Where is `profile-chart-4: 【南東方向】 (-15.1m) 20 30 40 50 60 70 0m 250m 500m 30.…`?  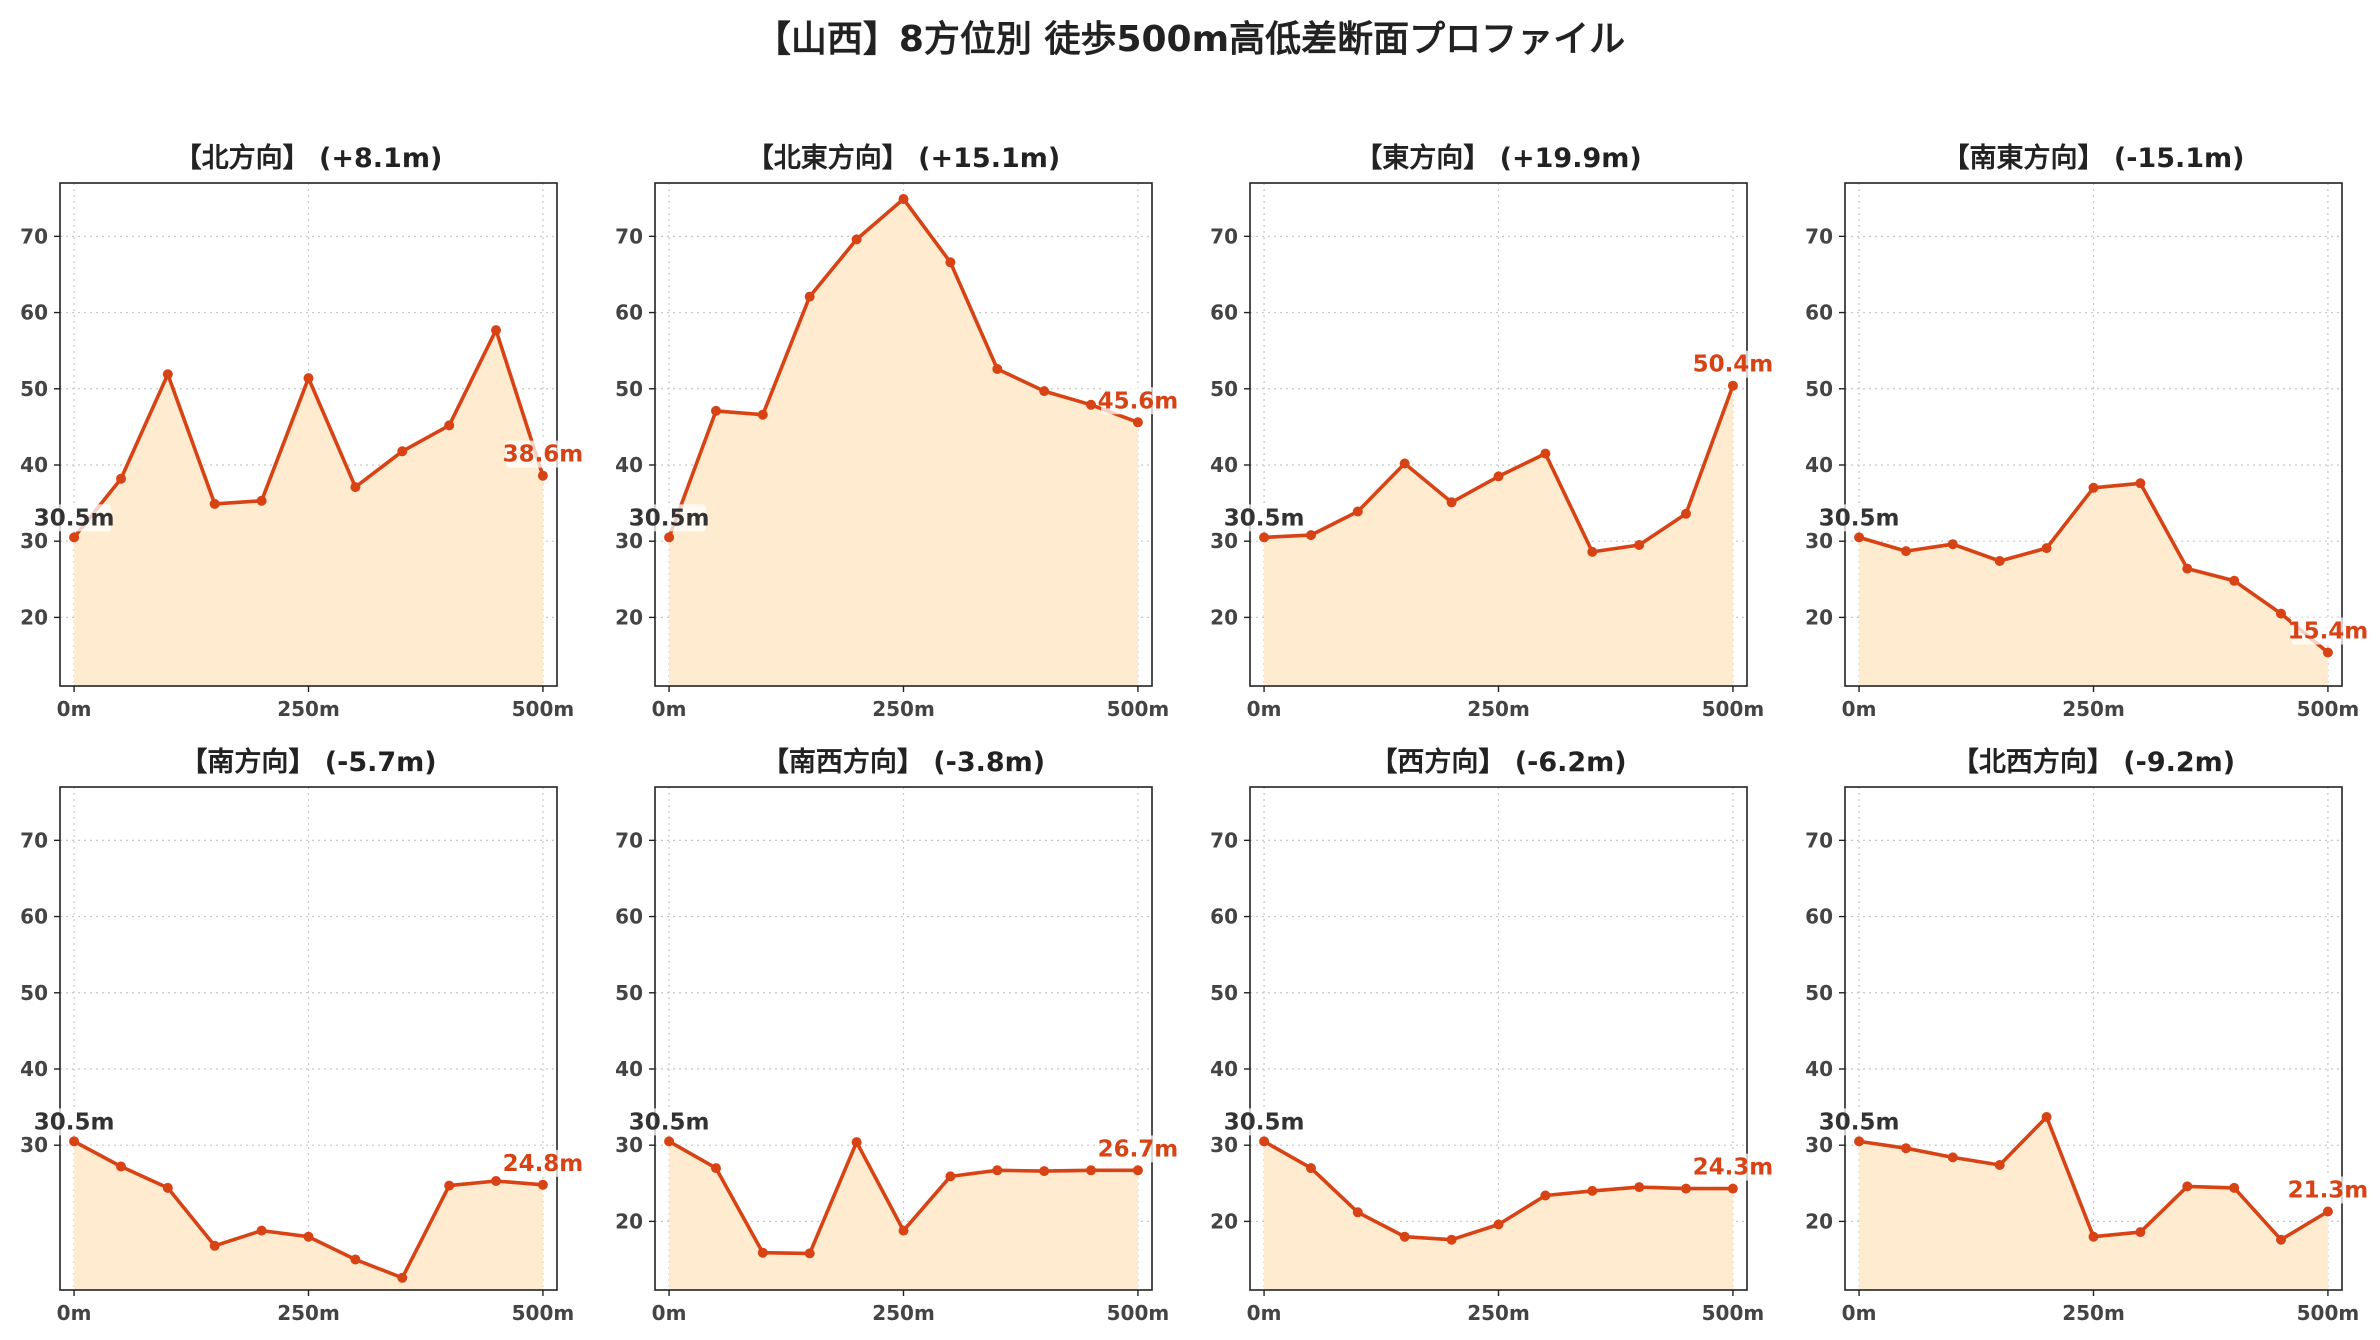 profile-chart-4: 【南東方向】 (-15.1m) 20 30 40 50 60 70 0m 250m 500m 30.… is located at coordinates (2086, 431).